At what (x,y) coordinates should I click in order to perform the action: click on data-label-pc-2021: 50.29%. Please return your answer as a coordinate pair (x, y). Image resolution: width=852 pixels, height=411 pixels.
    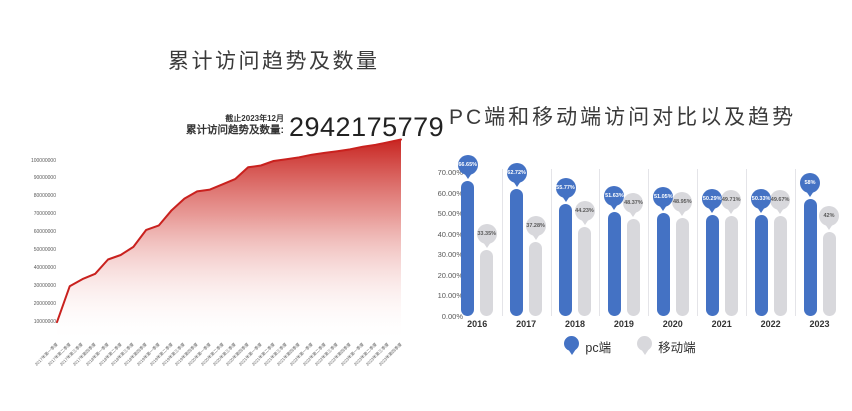
    Looking at the image, I should click on (712, 200).